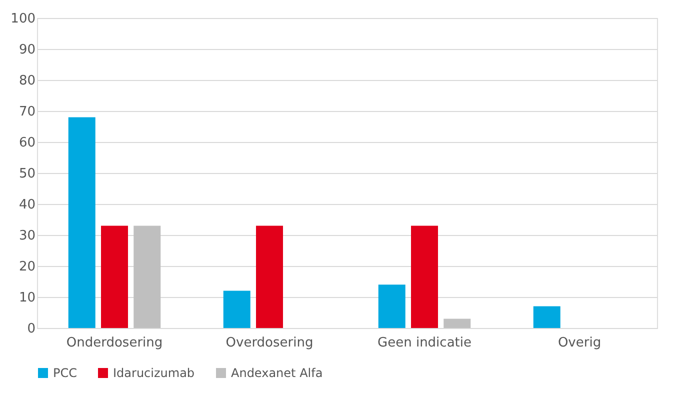 The height and width of the screenshot is (420, 697). Describe the element at coordinates (27, 81) in the screenshot. I see `y-tick-label: 80` at that location.